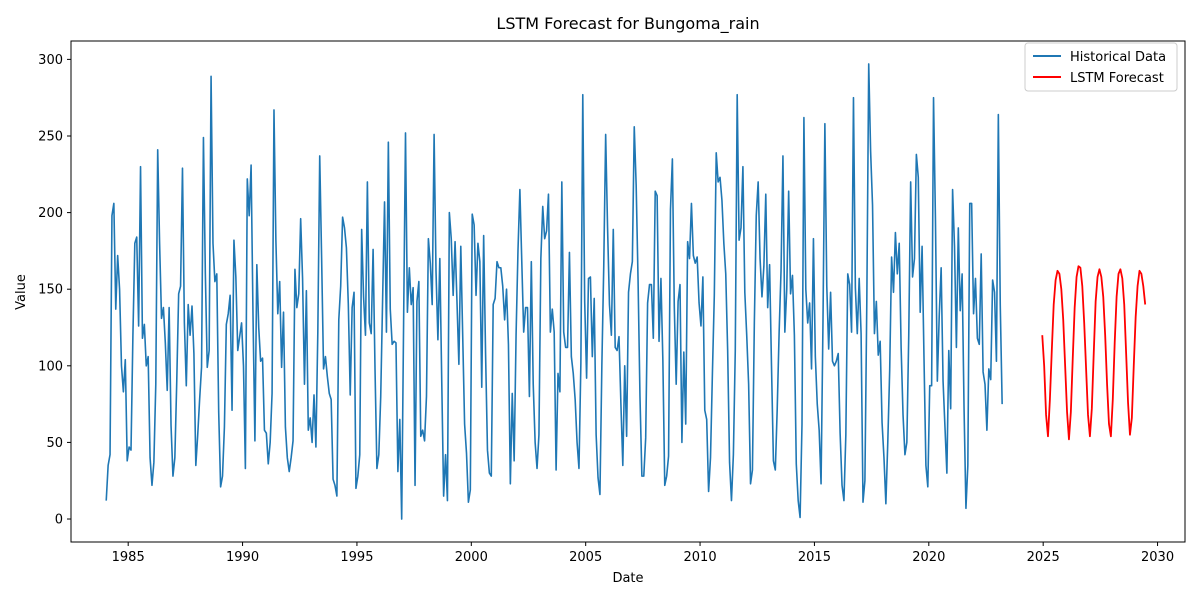 This screenshot has width=1200, height=600. What do you see at coordinates (1157, 557) in the screenshot?
I see `x-tick-label: 2030` at bounding box center [1157, 557].